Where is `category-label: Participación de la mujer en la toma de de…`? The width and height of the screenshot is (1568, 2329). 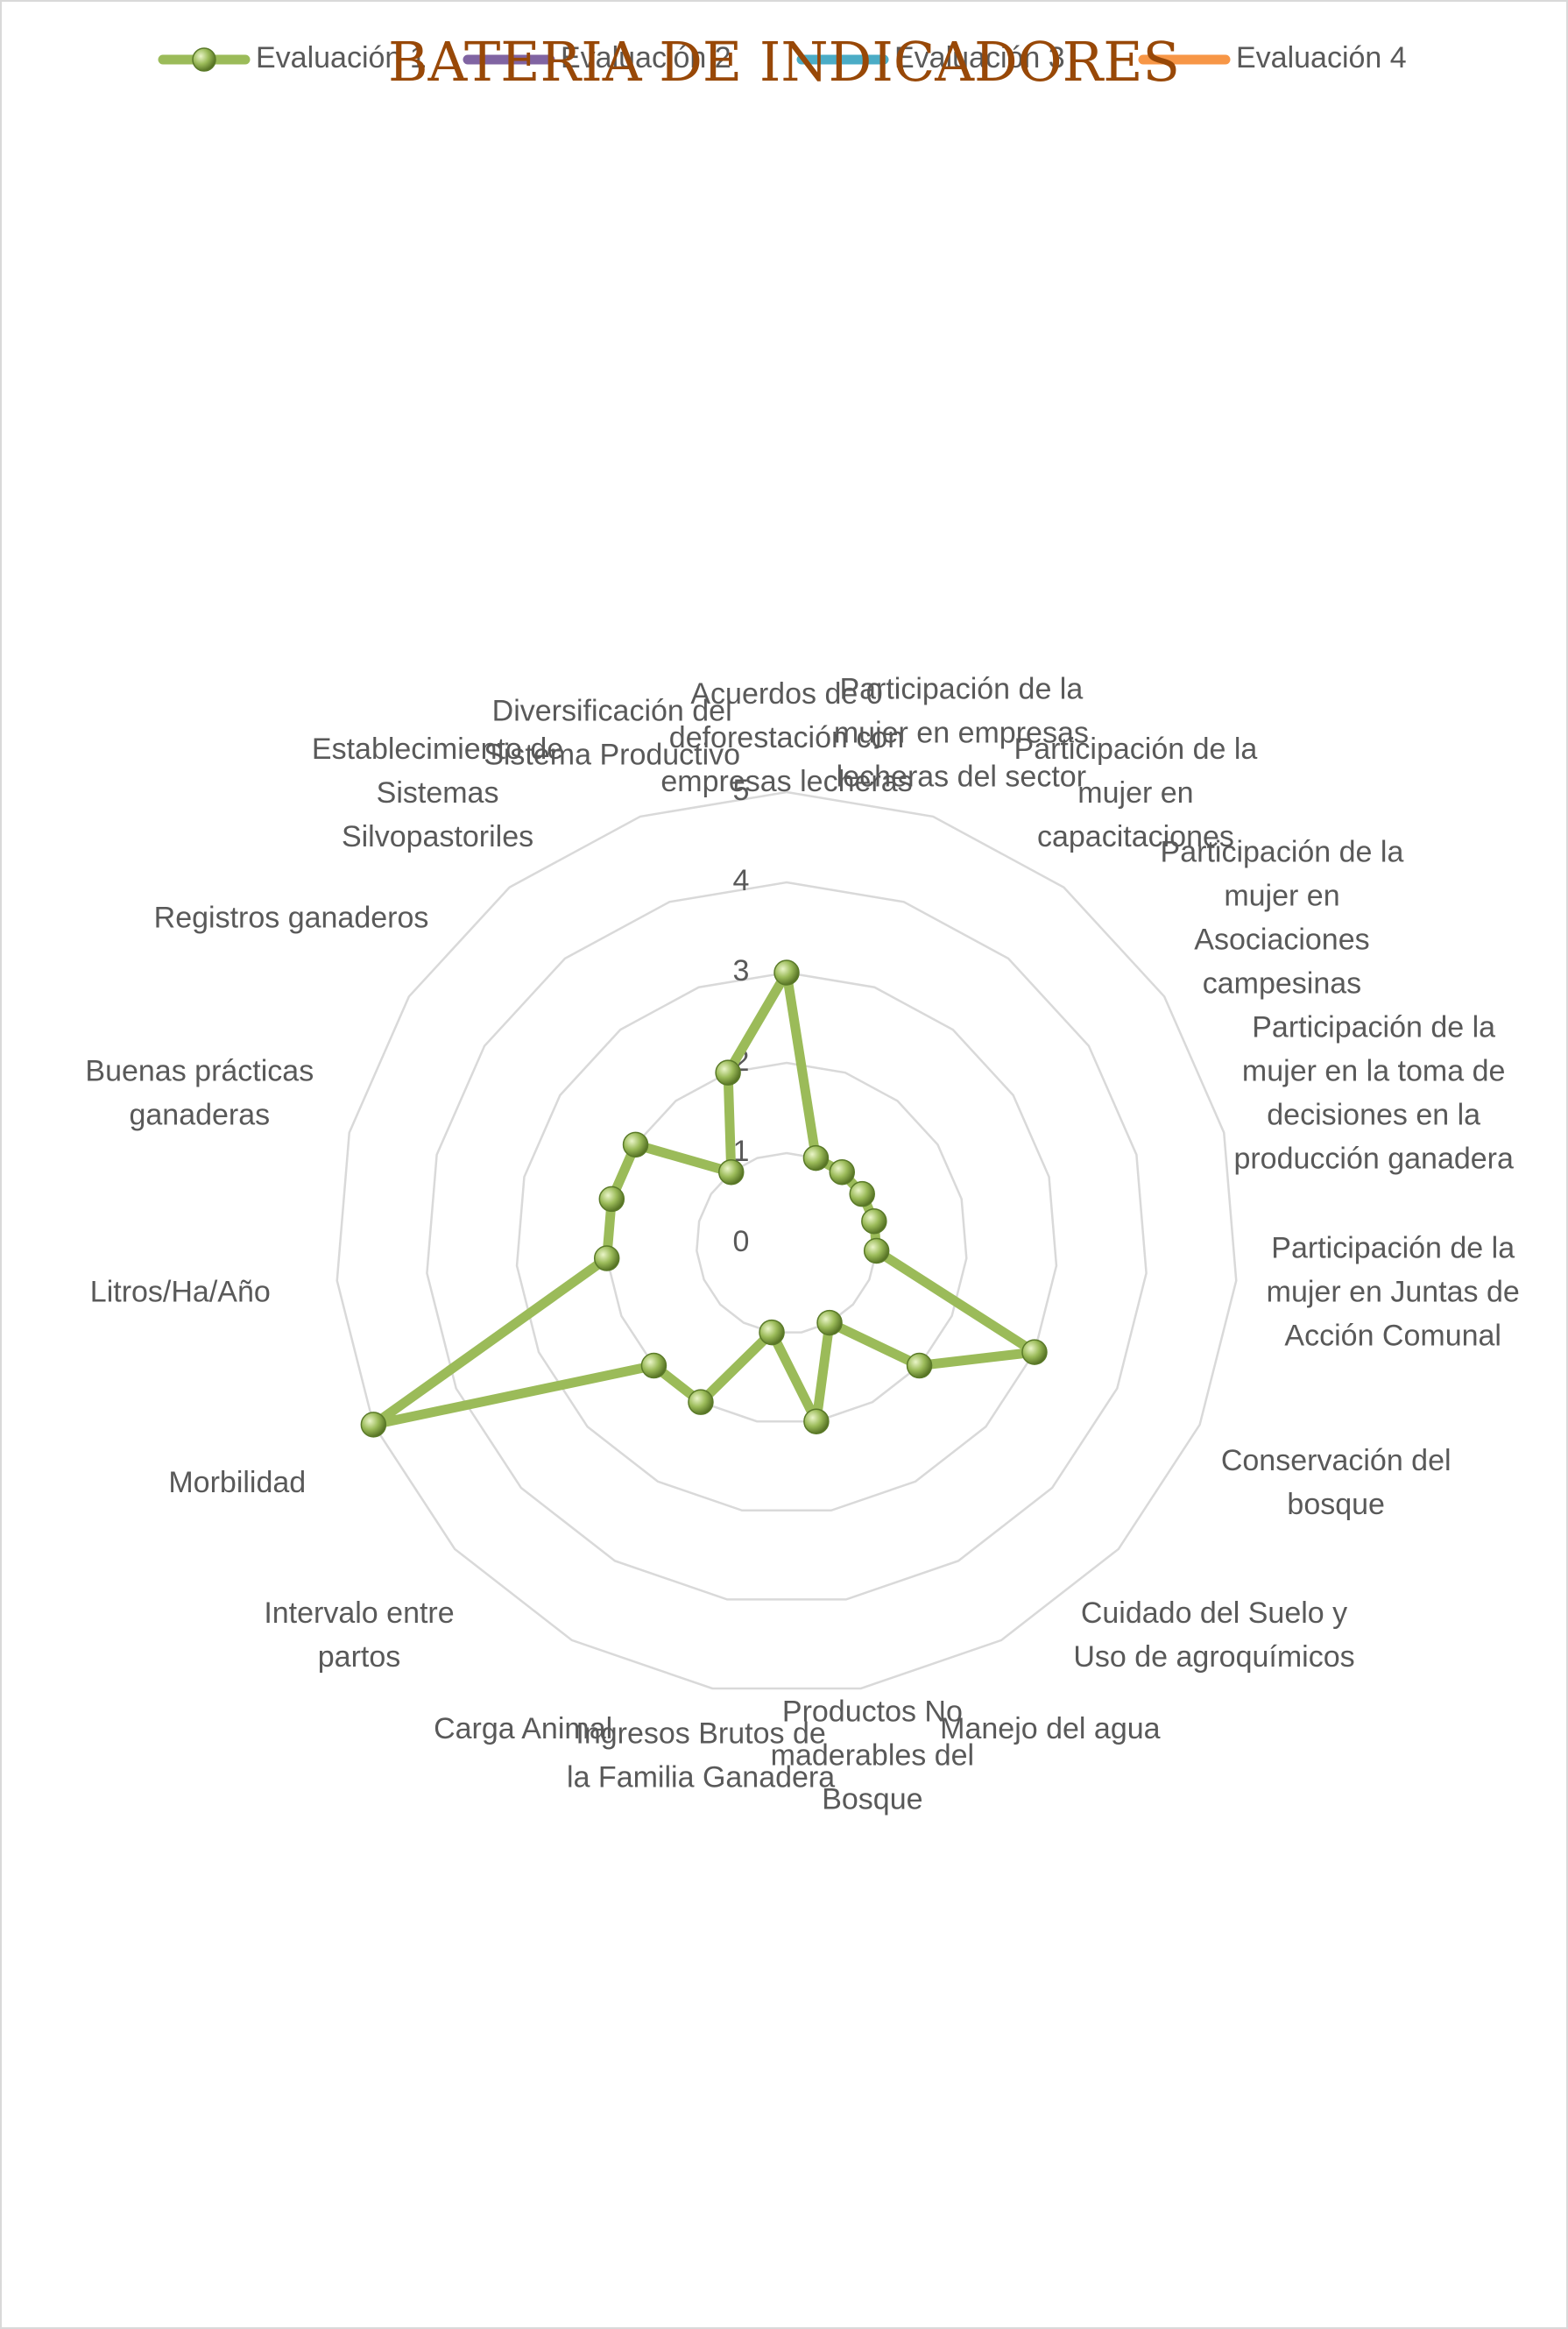 category-label: Participación de la mujer en la toma de de… is located at coordinates (1373, 1092).